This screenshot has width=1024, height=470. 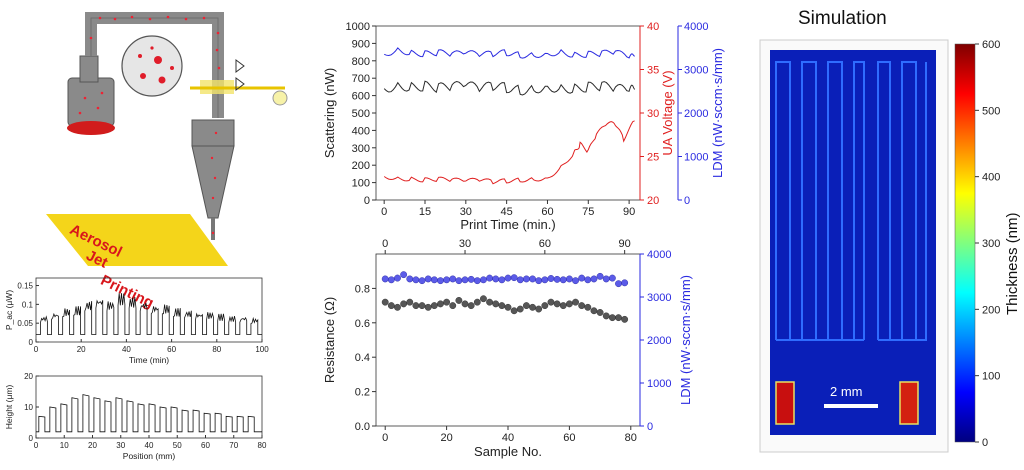 I want to click on magnified-droplet-view, so click(x=152, y=66).